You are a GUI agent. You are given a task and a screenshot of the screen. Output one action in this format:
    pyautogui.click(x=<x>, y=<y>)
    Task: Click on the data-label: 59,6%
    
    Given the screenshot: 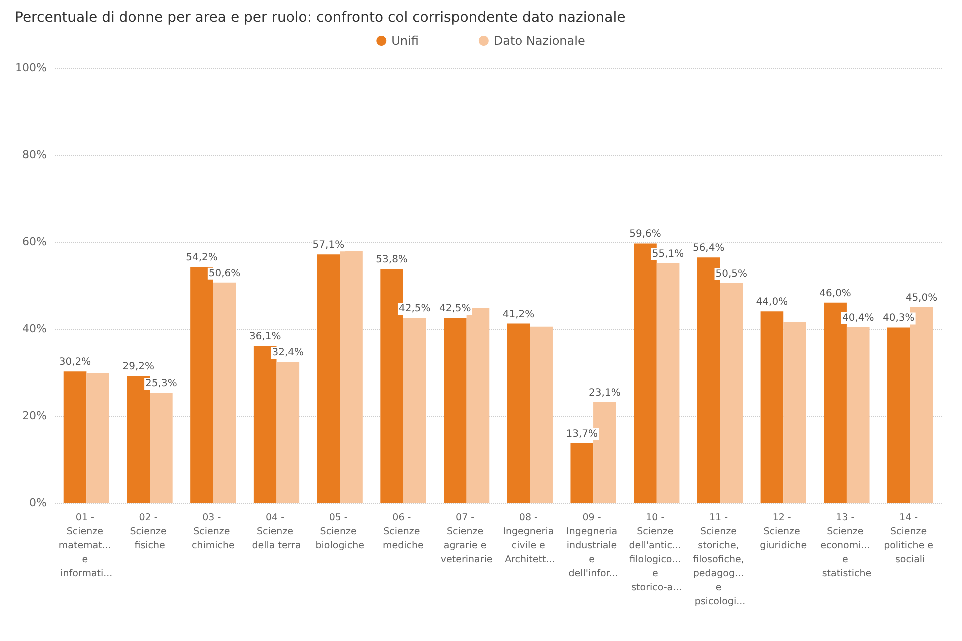 What is the action you would take?
    pyautogui.click(x=646, y=234)
    